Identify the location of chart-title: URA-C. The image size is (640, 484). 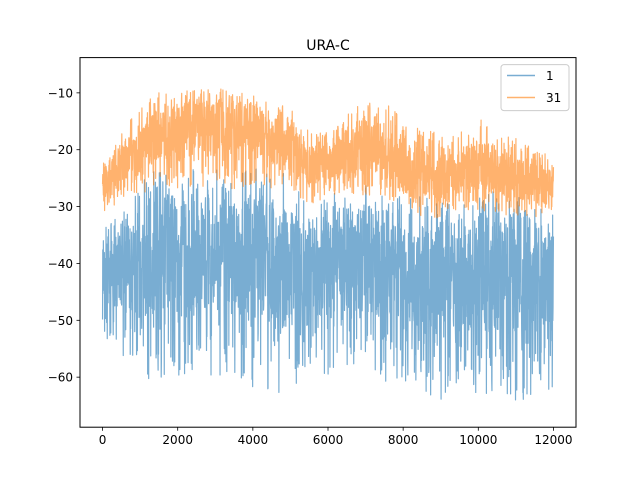
(328, 46).